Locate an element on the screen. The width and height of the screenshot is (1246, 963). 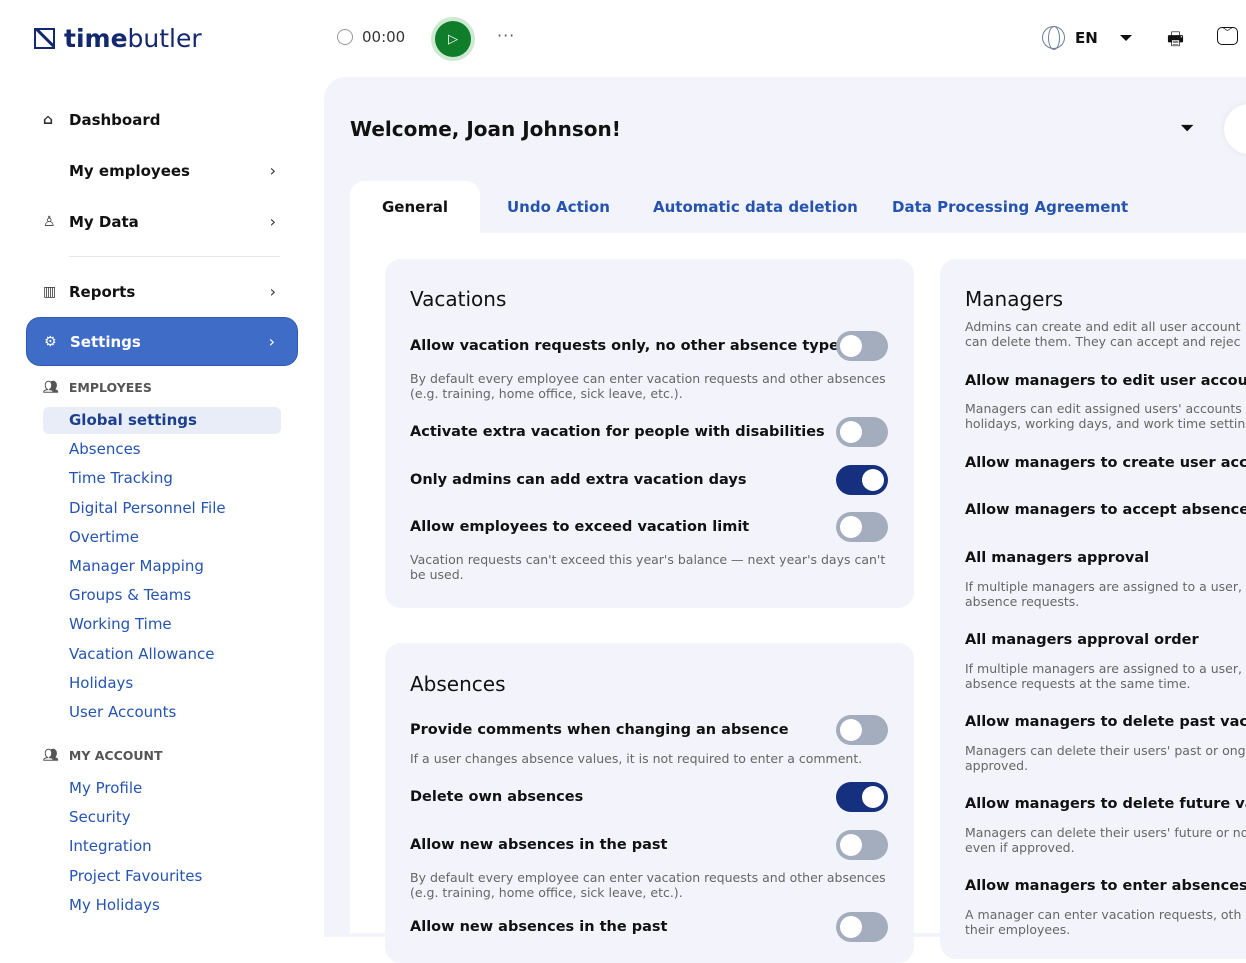
more-button: ··· is located at coordinates (506, 35).